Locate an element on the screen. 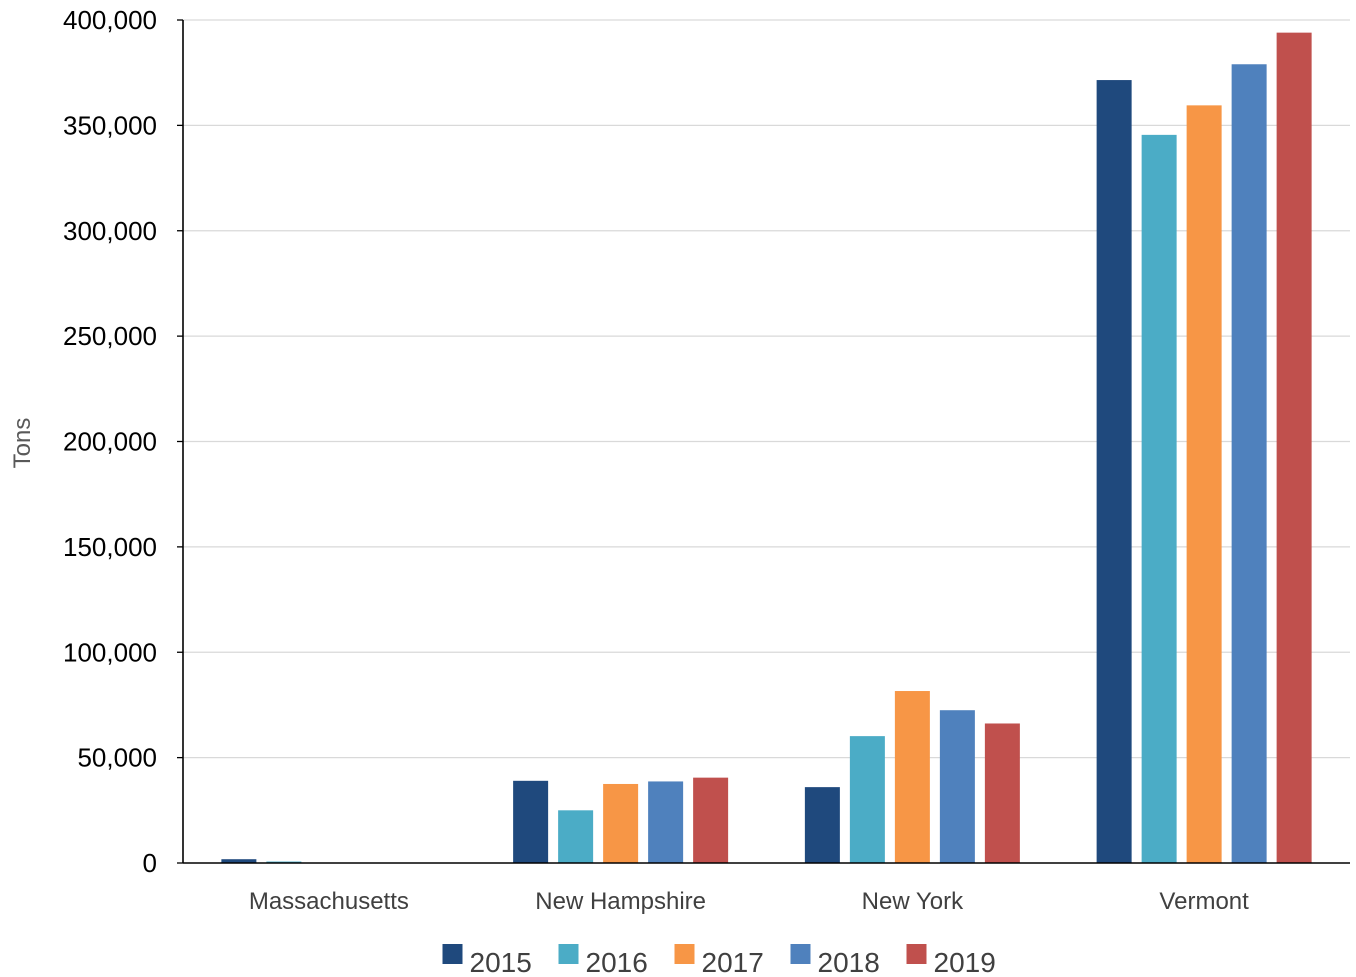 The width and height of the screenshot is (1356, 977). legend-label: 2015 is located at coordinates (501, 962).